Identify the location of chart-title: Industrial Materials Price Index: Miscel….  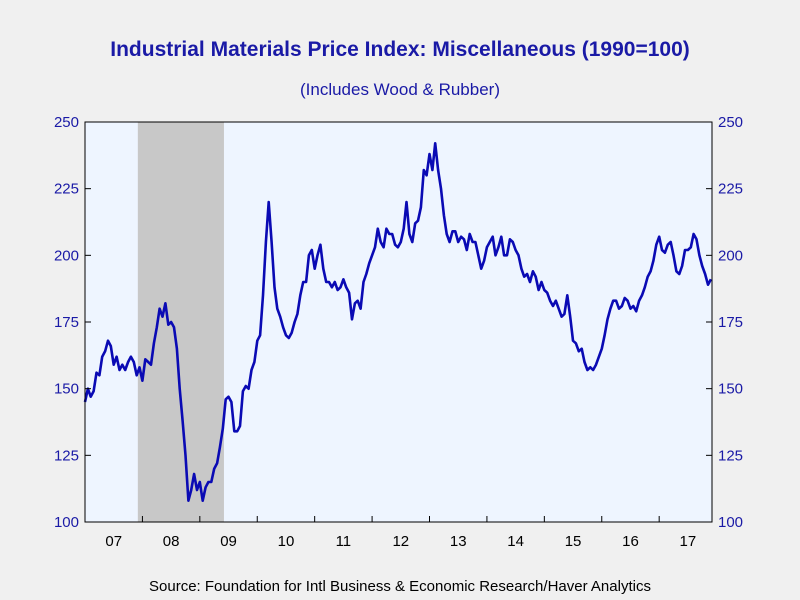
(400, 49).